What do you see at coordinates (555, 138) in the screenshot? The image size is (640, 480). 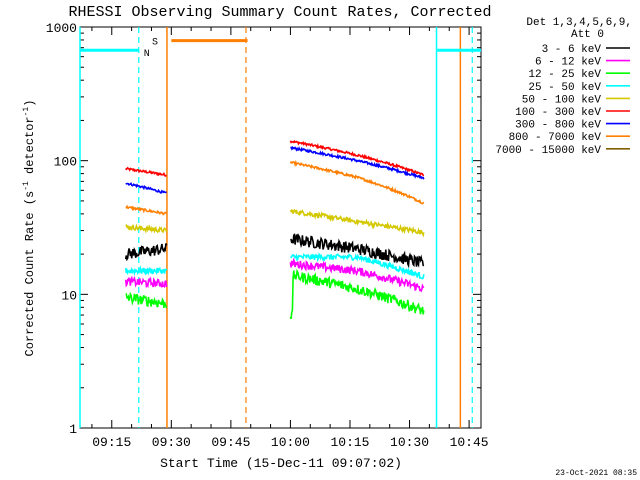 I see `legend-entry-label: 800 - 7000 keV` at bounding box center [555, 138].